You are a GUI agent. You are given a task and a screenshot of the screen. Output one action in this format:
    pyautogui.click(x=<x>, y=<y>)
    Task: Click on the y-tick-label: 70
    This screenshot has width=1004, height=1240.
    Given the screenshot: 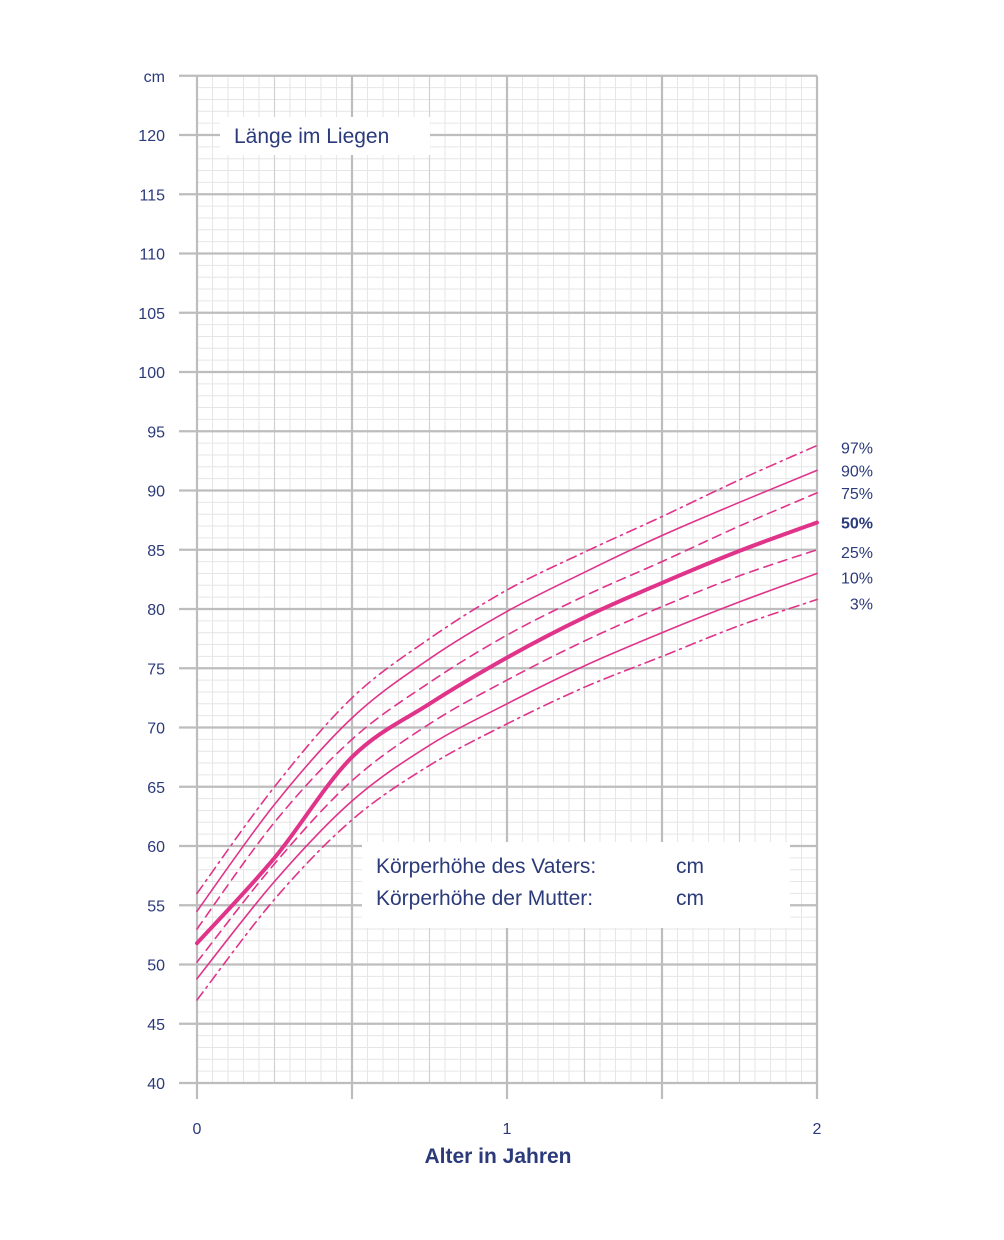 What is the action you would take?
    pyautogui.click(x=156, y=729)
    